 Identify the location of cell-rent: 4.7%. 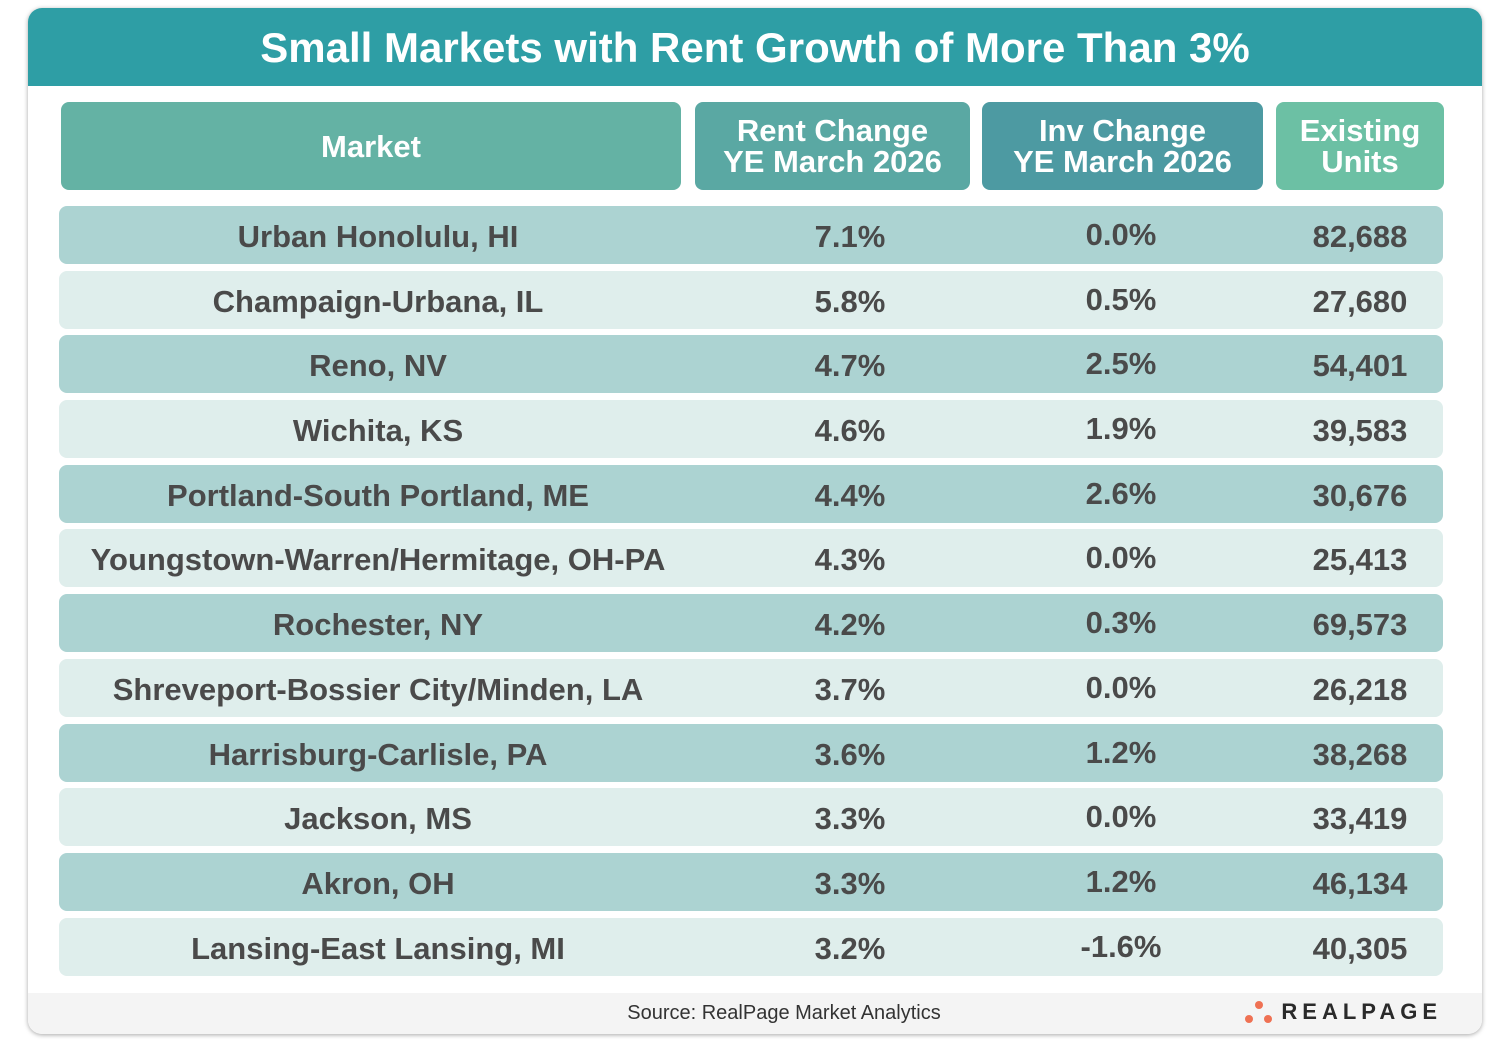
(850, 366).